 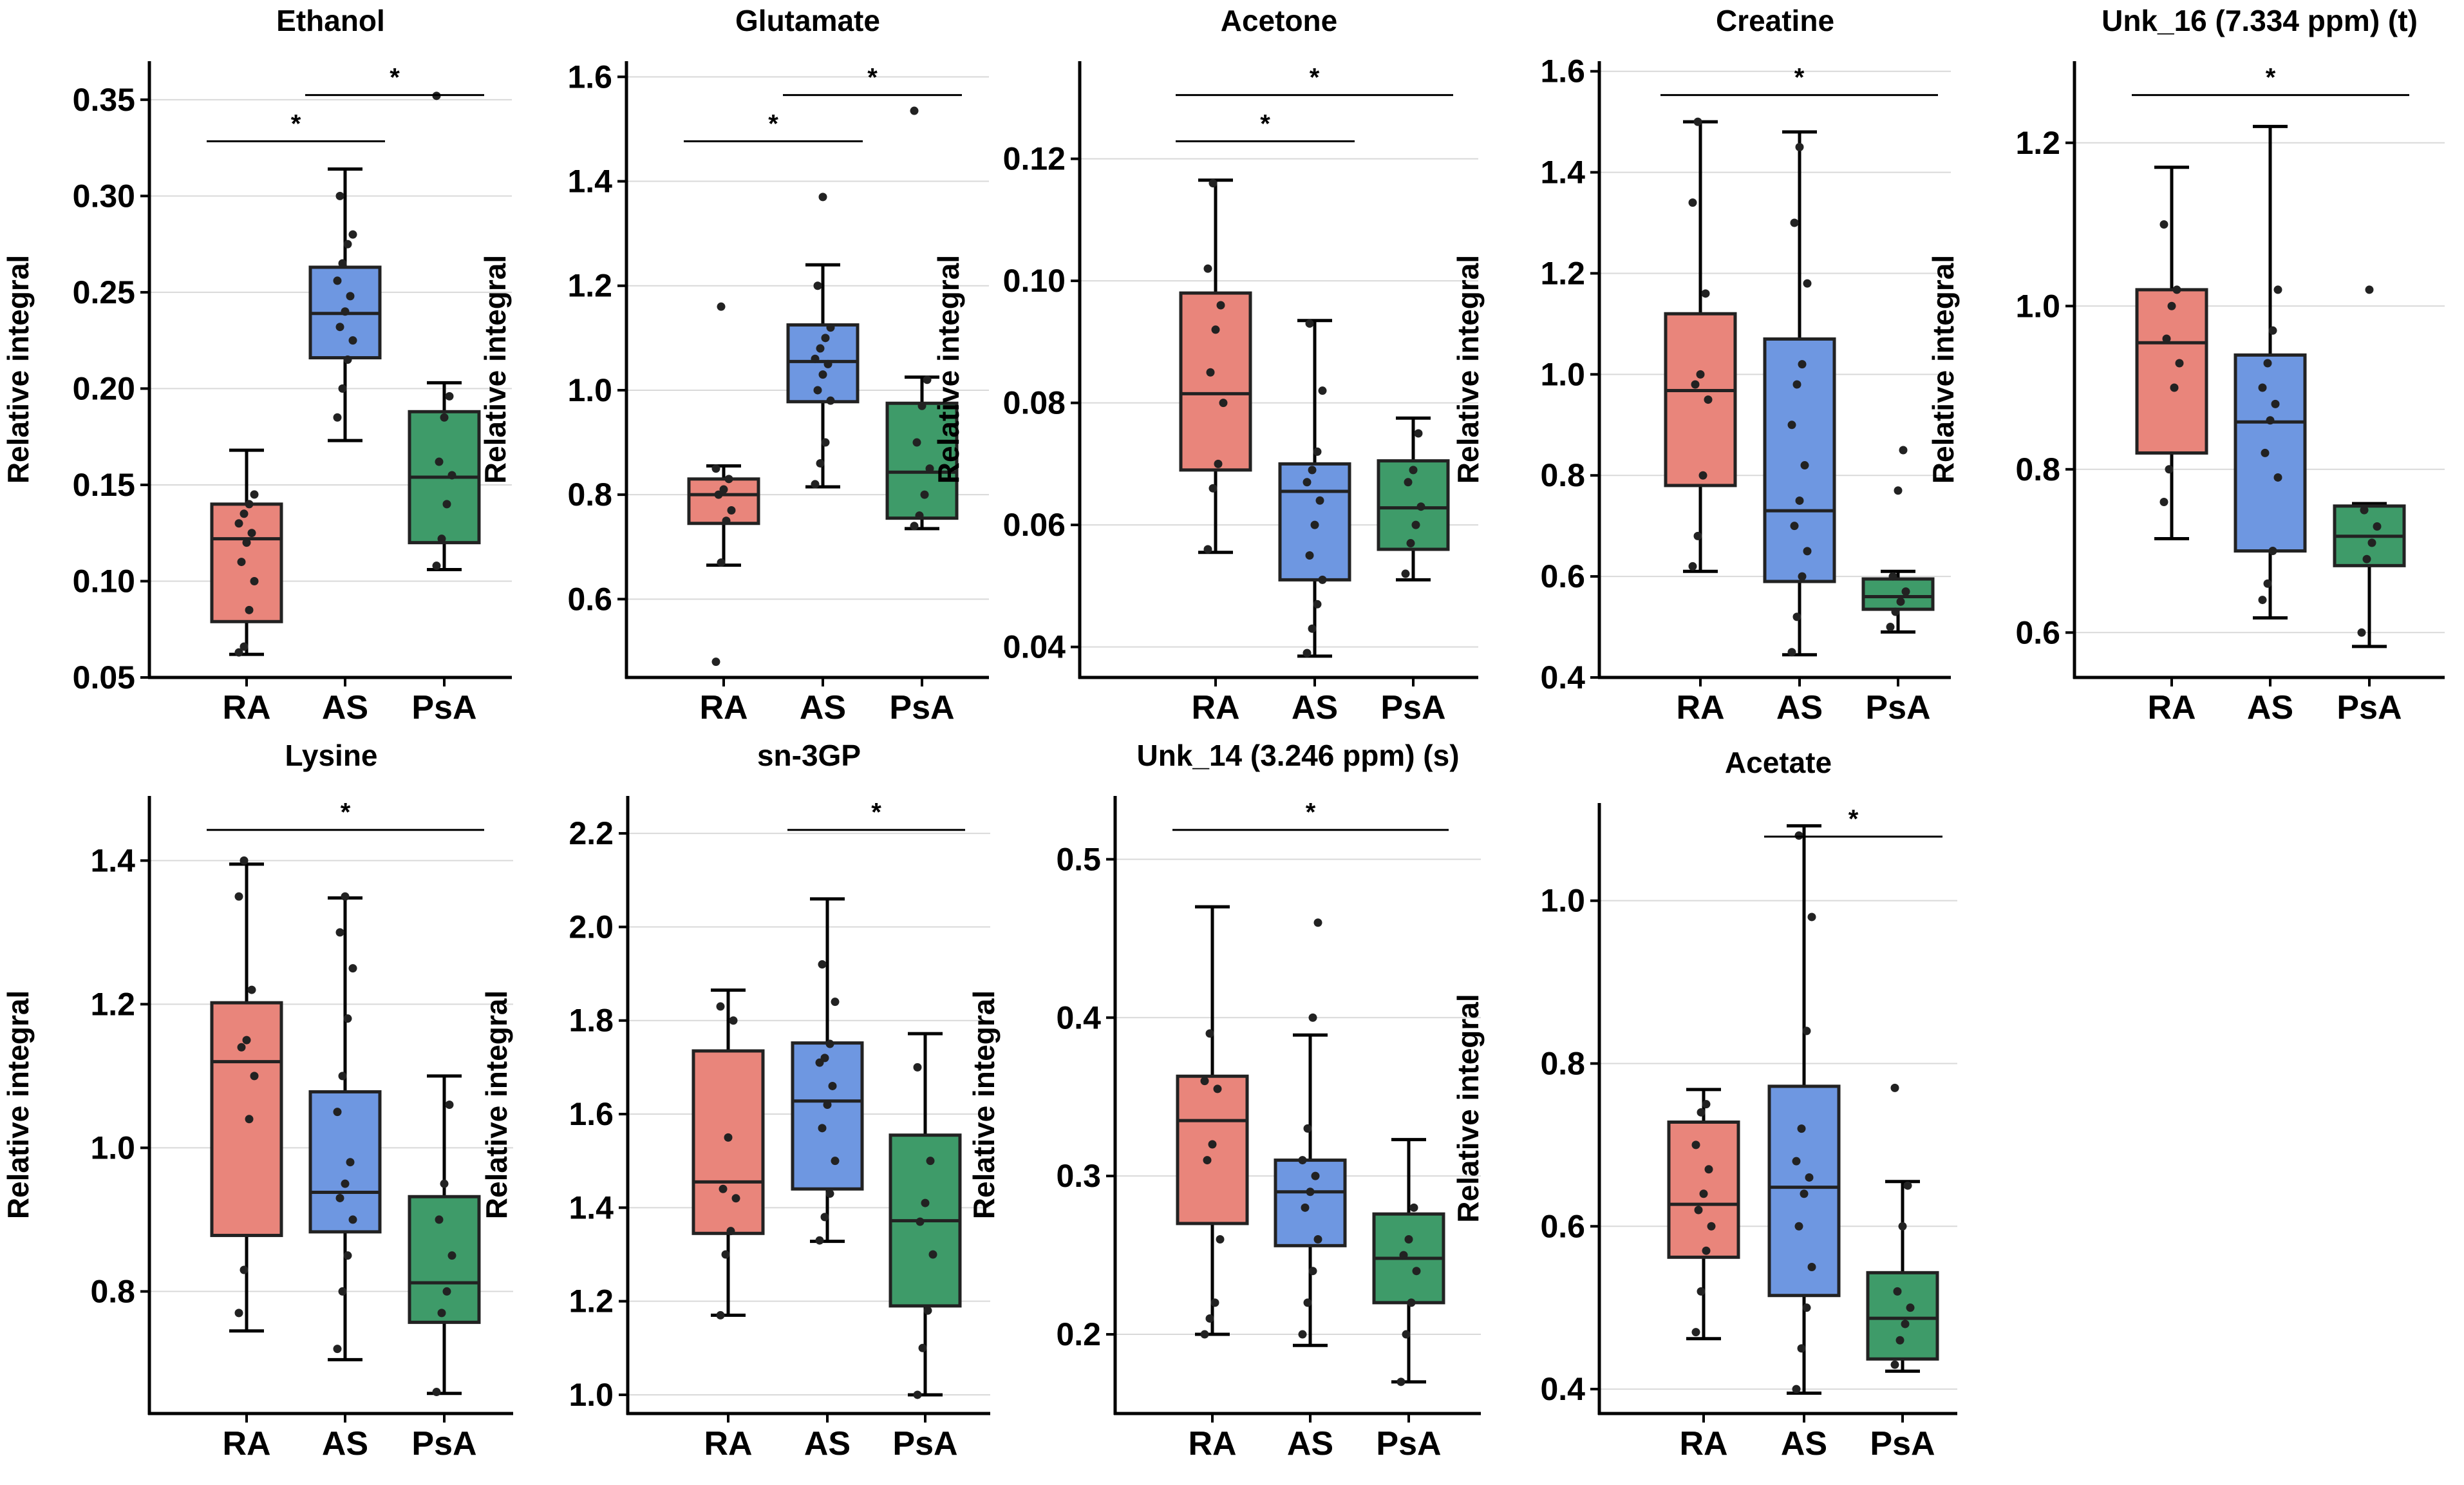 What do you see at coordinates (1034, 281) in the screenshot?
I see `y-tick-label: 0.10` at bounding box center [1034, 281].